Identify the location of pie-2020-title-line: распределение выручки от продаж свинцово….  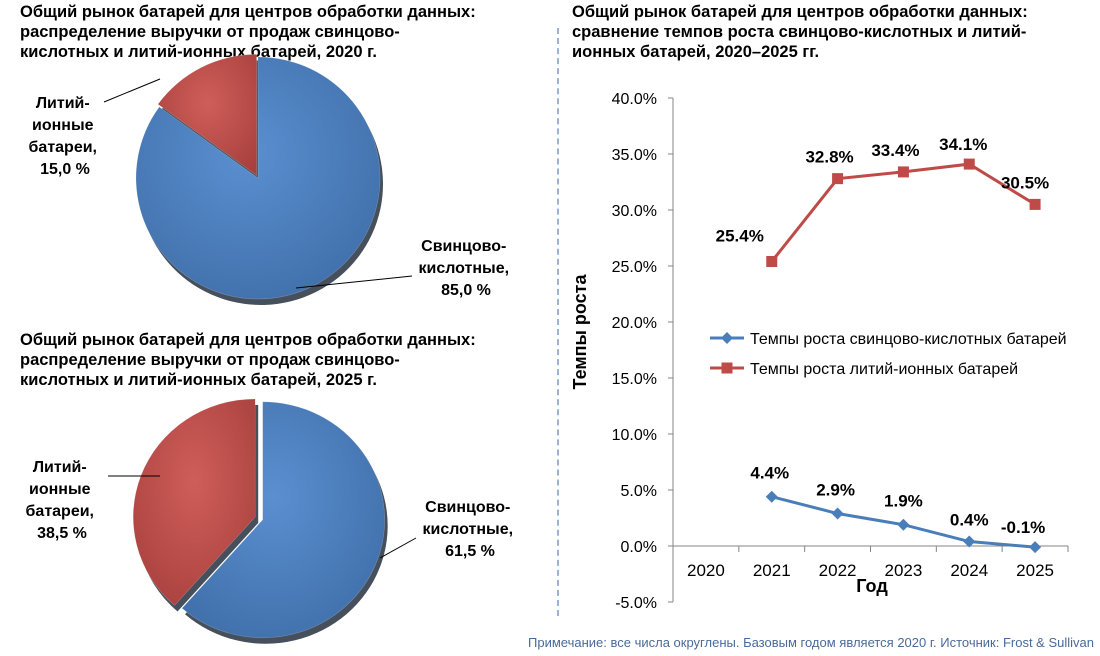
(210, 32).